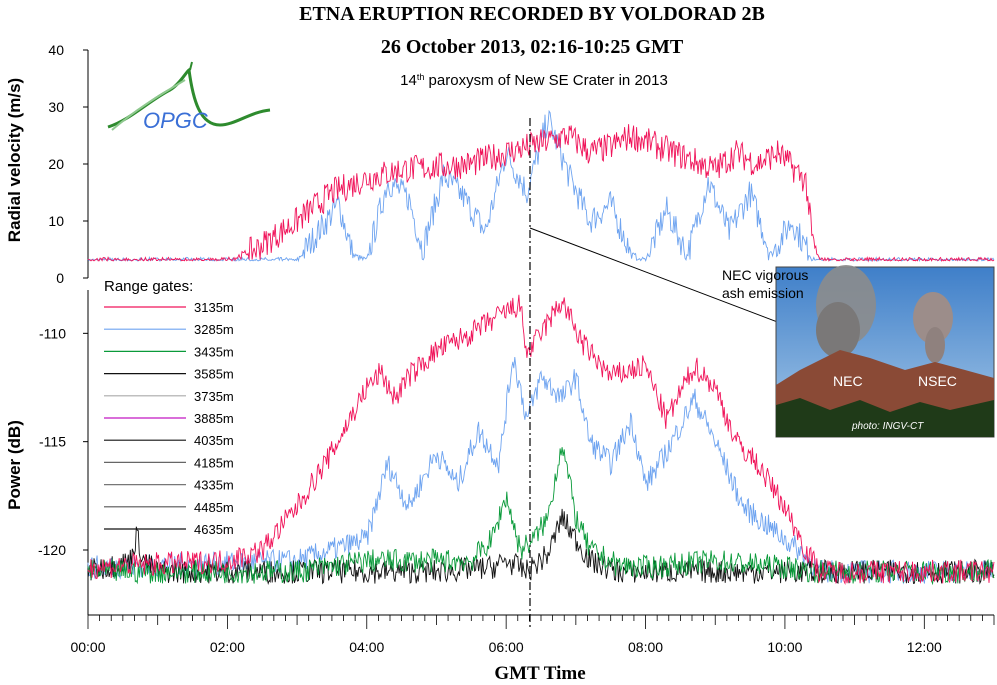  What do you see at coordinates (87, 647) in the screenshot?
I see `x-tick-label: 00:00` at bounding box center [87, 647].